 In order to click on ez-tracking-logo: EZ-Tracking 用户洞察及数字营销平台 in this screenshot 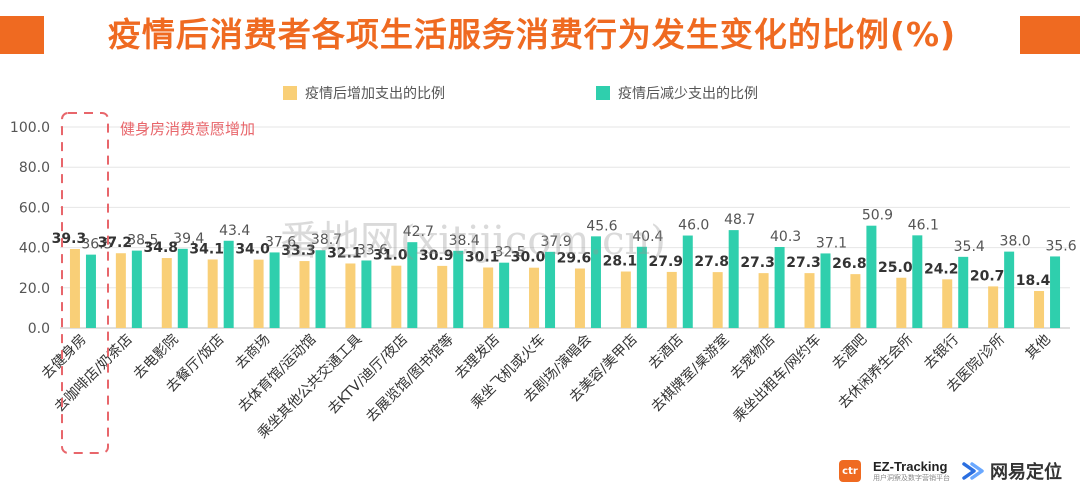, I will do `click(911, 471)`.